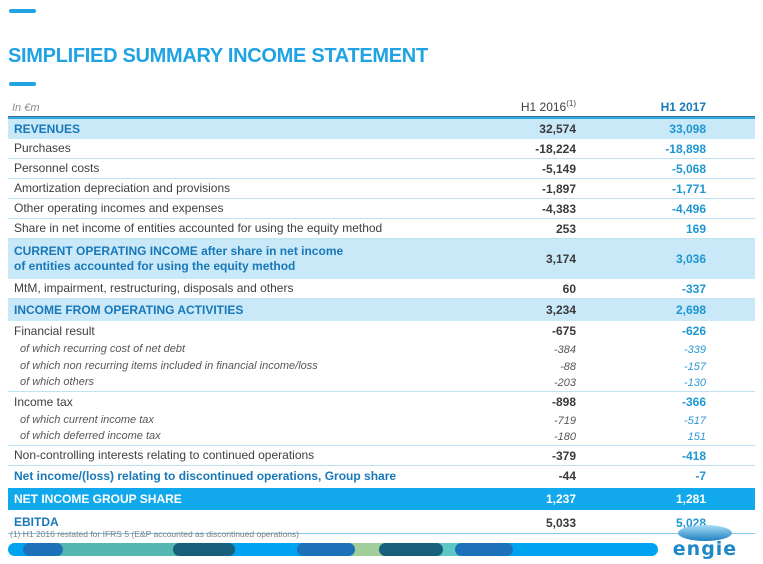 The height and width of the screenshot is (564, 763). Describe the element at coordinates (47, 128) in the screenshot. I see `row-label-line: REVENUES` at that location.